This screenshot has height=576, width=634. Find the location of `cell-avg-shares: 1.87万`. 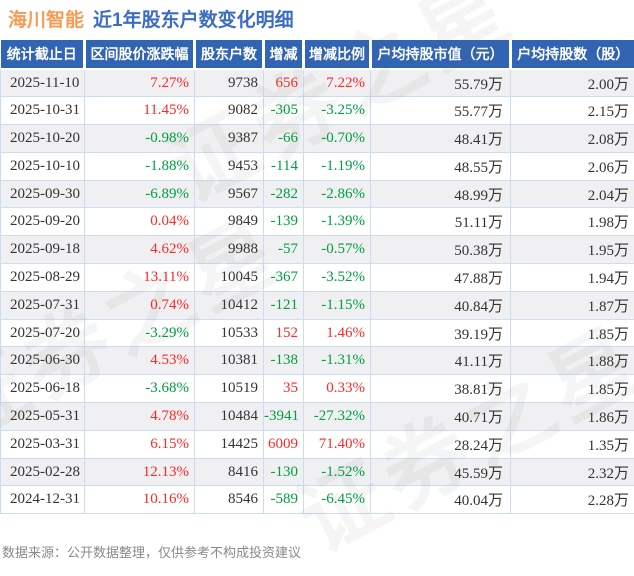

cell-avg-shares: 1.87万 is located at coordinates (572, 305).